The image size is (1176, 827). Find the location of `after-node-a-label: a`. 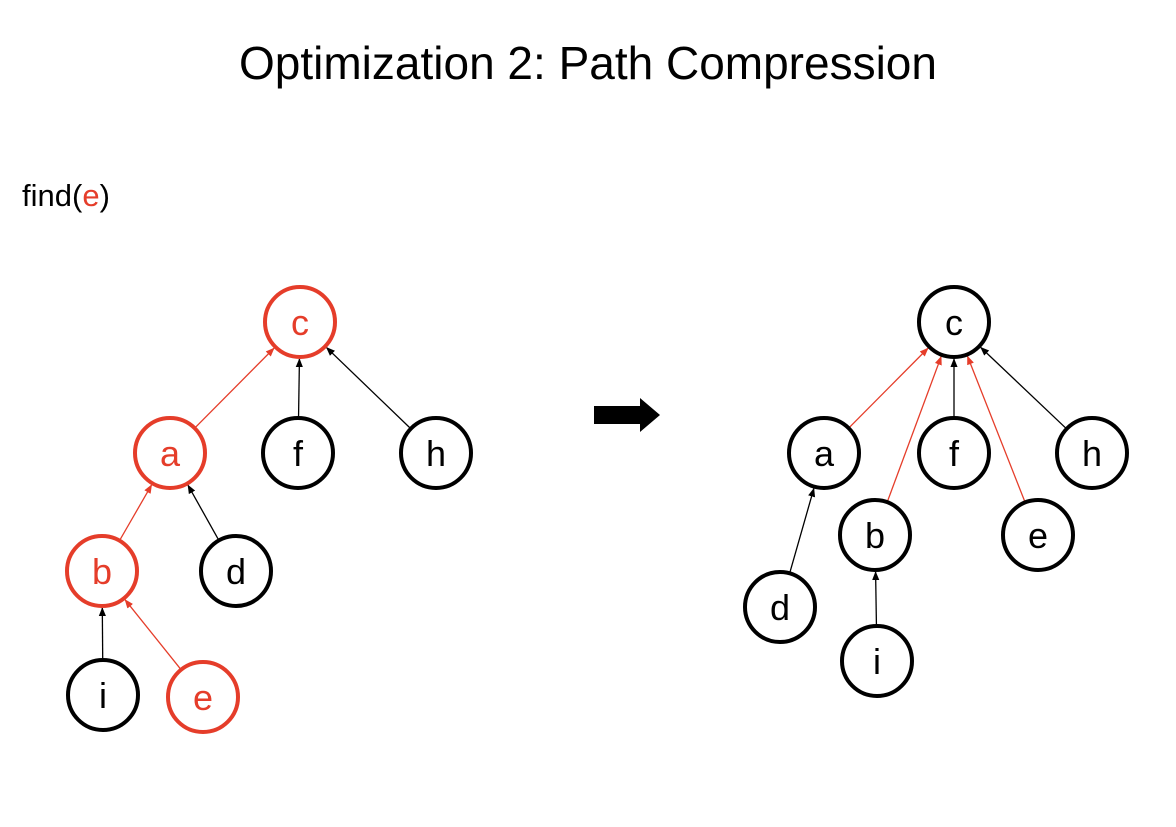

after-node-a-label: a is located at coordinates (824, 453).